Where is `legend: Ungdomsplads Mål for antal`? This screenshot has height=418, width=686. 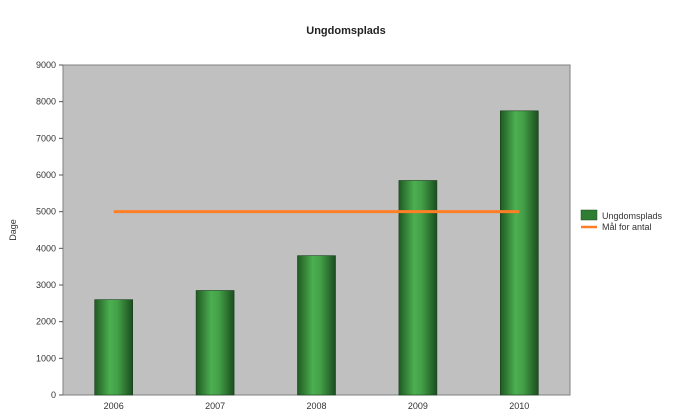
legend: Ungdomsplads Mål for antal is located at coordinates (621, 220).